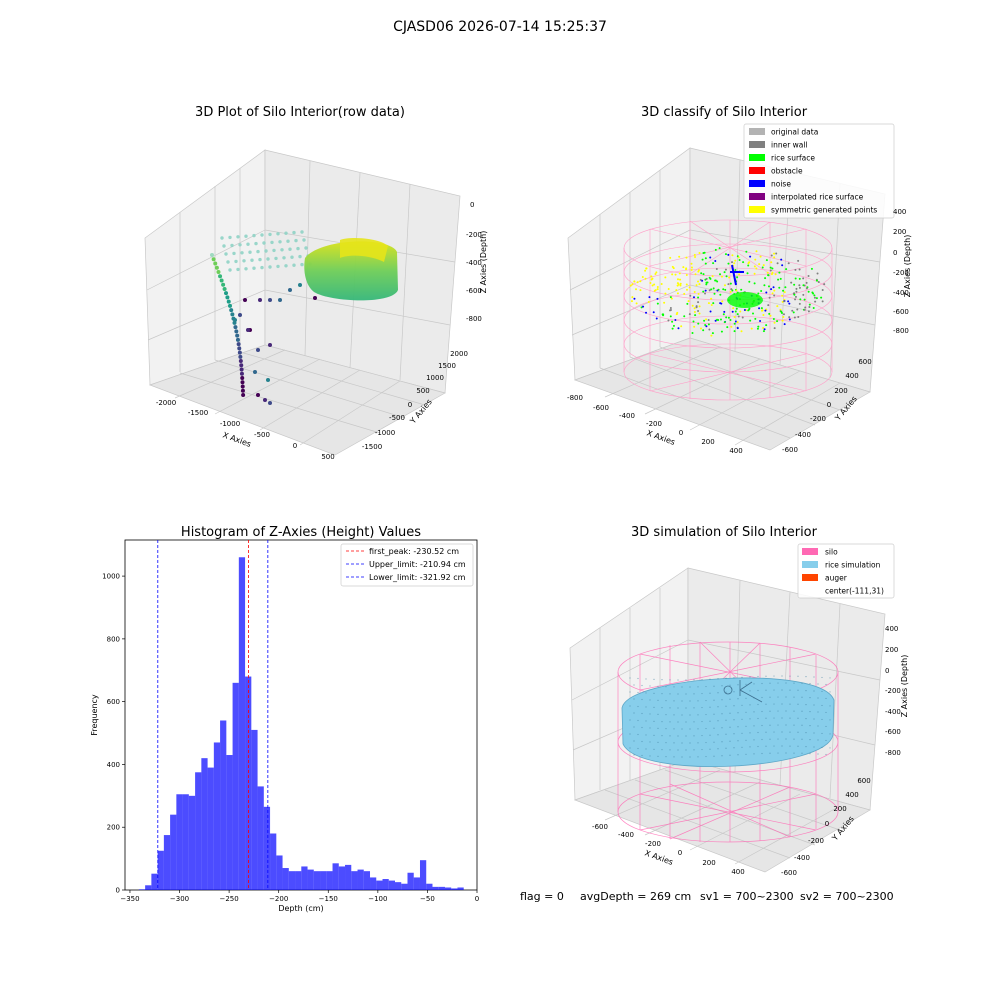  I want to click on raw-ytick: -500, so click(397, 418).